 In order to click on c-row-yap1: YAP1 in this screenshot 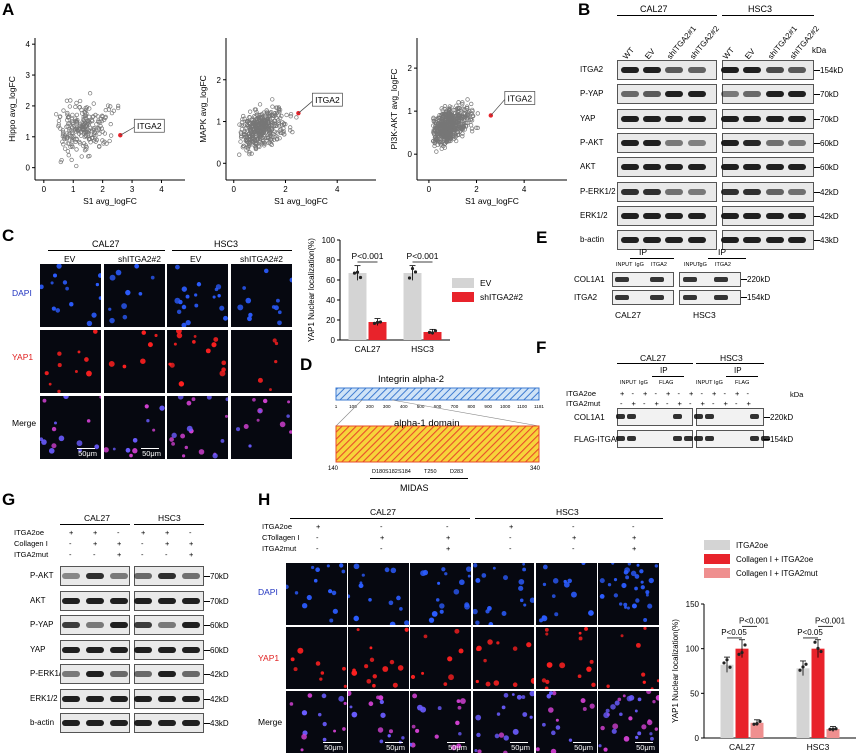, I will do `click(23, 357)`.